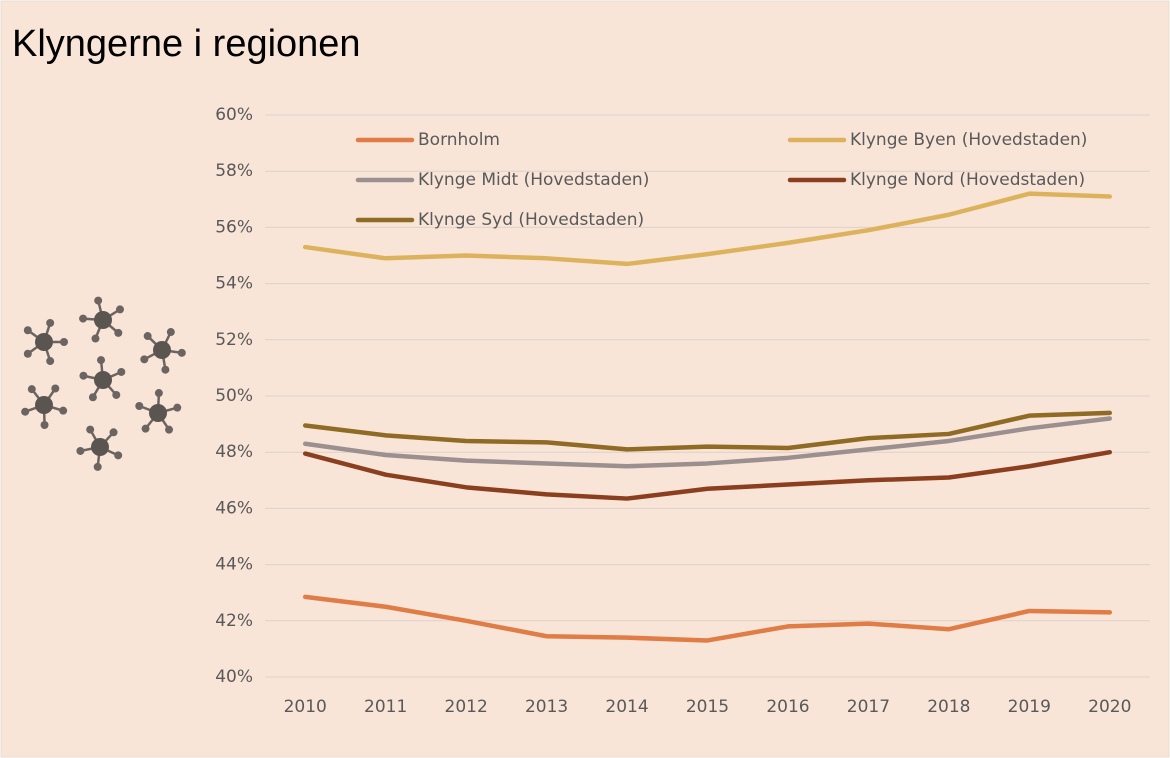 The height and width of the screenshot is (758, 1170). I want to click on legend-label: Klynge Syd (Hovedstaden), so click(531, 220).